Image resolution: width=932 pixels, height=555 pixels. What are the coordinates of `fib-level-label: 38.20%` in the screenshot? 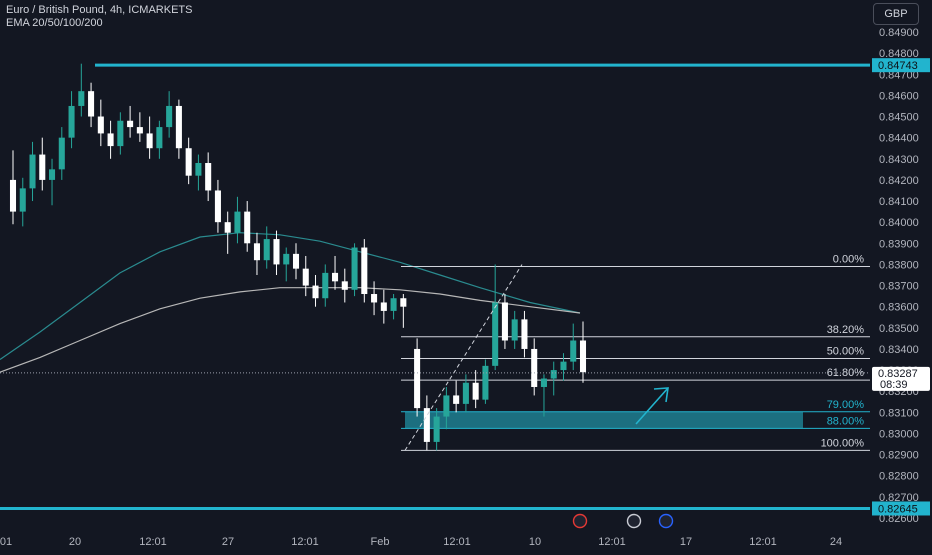 It's located at (846, 330).